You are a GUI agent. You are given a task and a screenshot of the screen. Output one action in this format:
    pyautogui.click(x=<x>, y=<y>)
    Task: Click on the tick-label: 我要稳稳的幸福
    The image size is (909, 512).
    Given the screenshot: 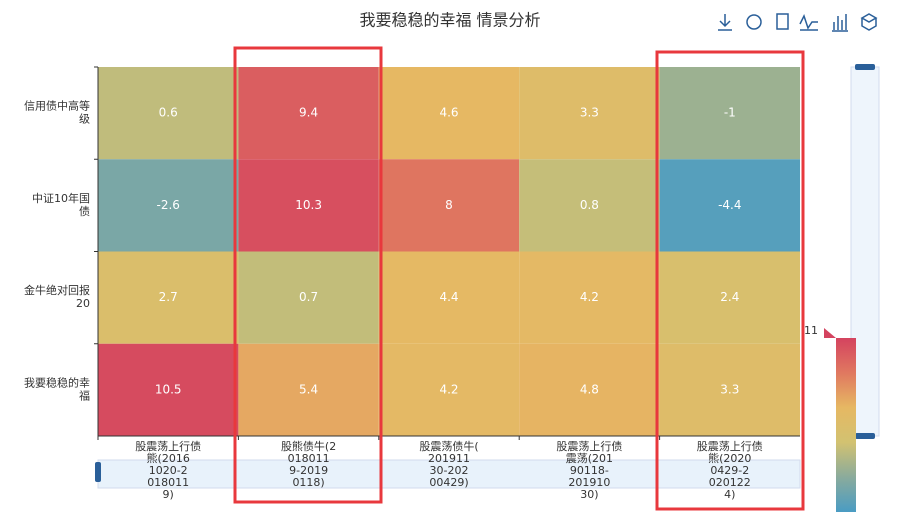 What is the action you would take?
    pyautogui.click(x=57, y=388)
    